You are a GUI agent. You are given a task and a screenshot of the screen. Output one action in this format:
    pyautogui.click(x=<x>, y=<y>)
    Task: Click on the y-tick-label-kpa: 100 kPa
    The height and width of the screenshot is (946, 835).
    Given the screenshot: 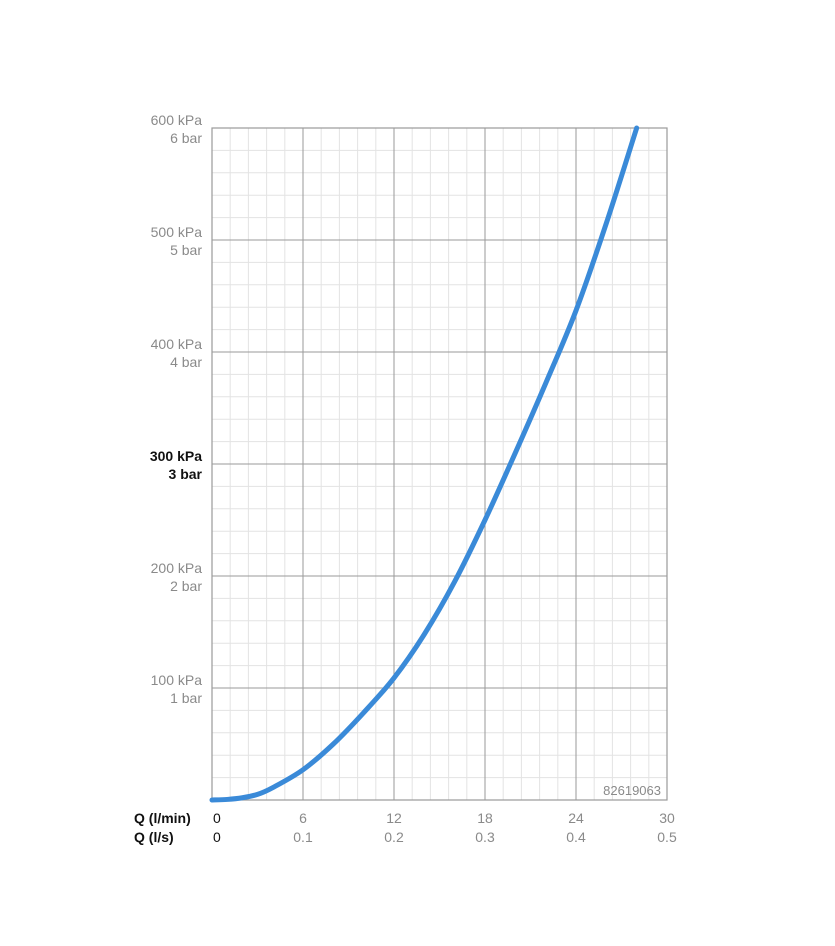 What is the action you would take?
    pyautogui.click(x=177, y=680)
    